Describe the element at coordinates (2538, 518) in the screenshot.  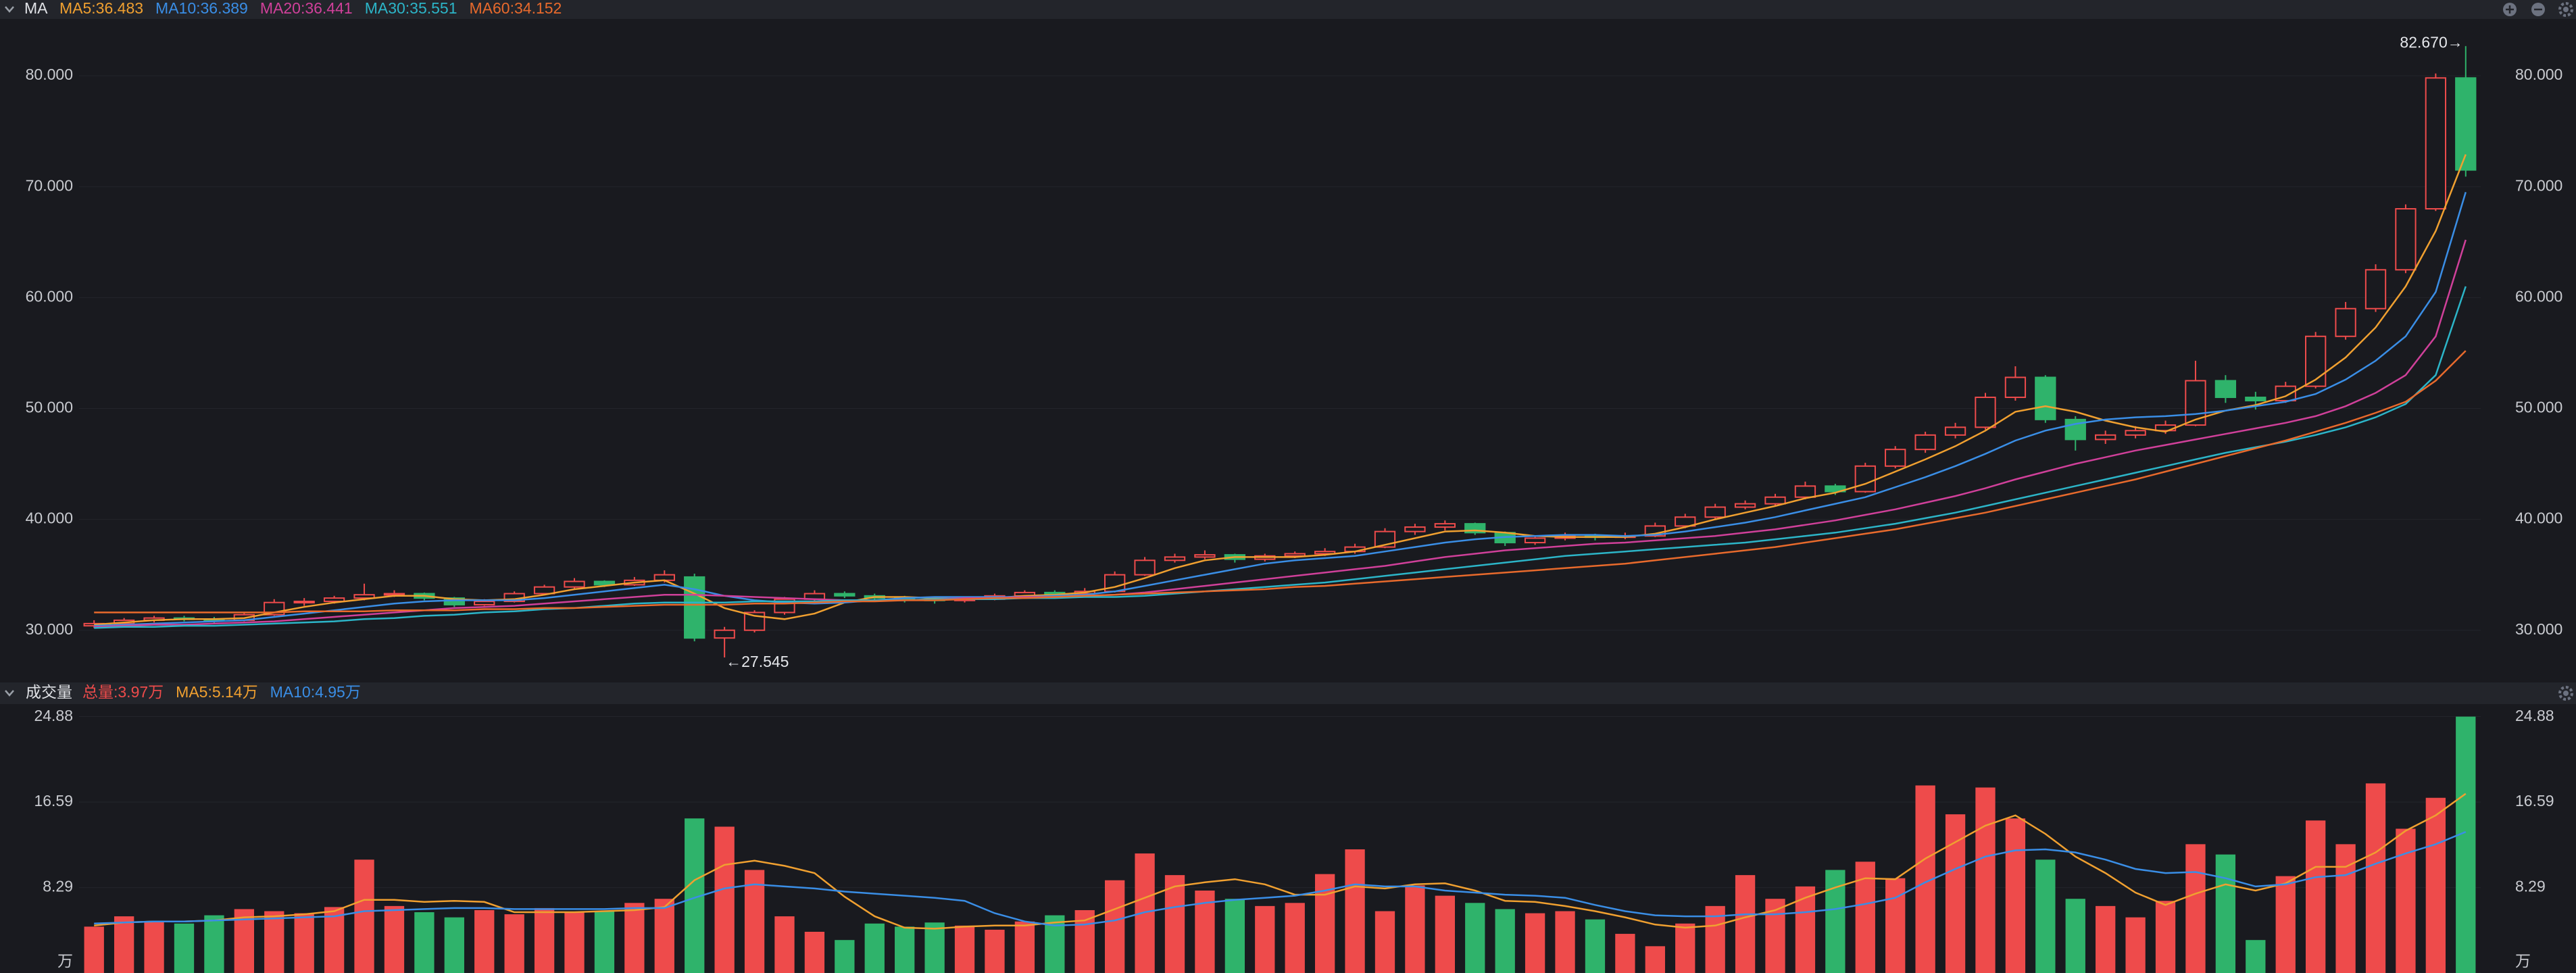
I see `y-tick-label-right: 40.000` at that location.